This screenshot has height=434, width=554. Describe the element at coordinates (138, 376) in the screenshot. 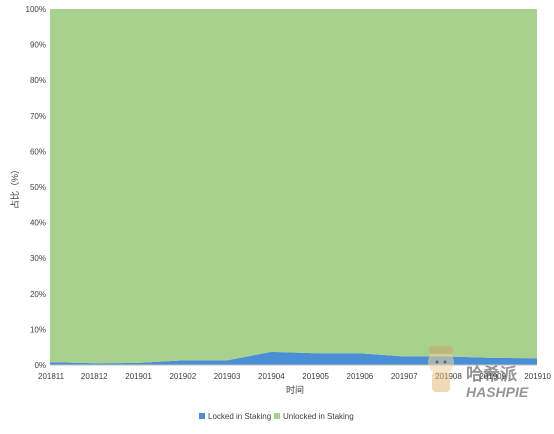

I see `x-tick-label: 201901` at that location.